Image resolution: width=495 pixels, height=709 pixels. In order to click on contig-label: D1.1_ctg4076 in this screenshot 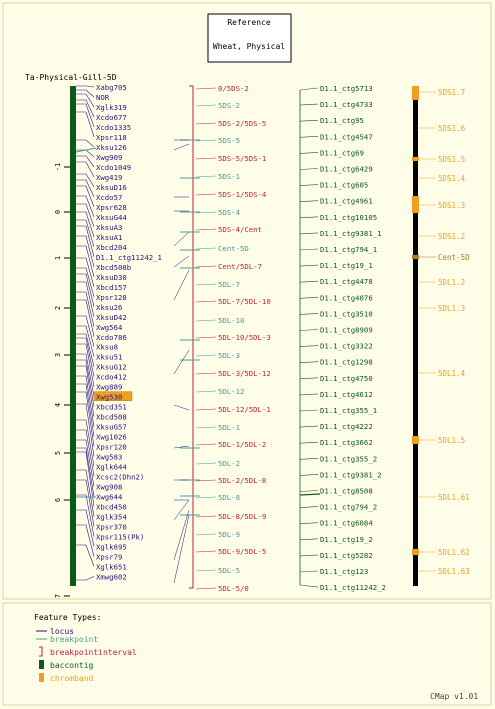, I will do `click(346, 297)`.